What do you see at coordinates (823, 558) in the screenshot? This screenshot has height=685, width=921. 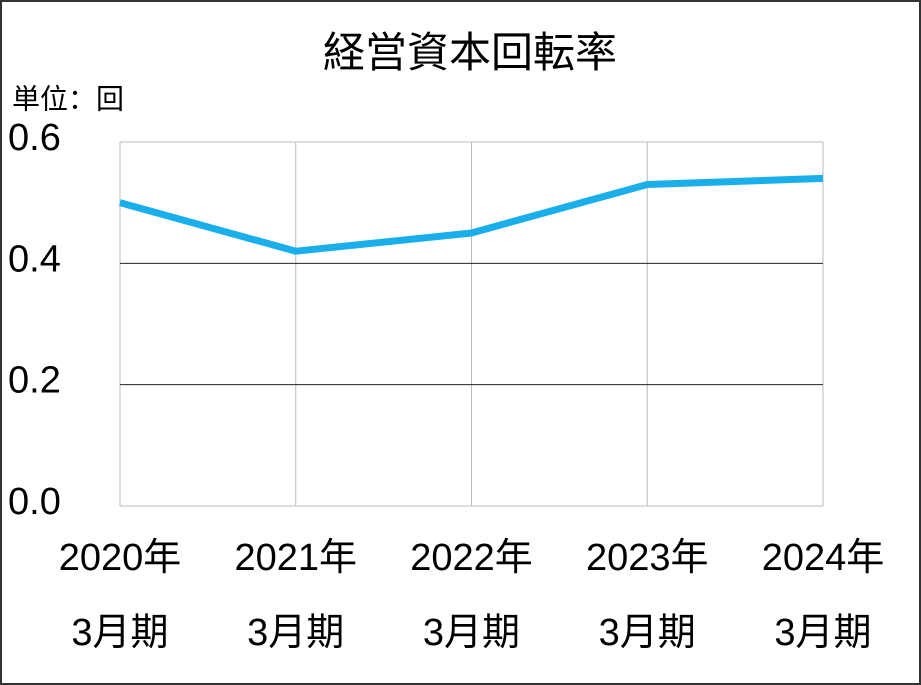 I see `x-tick-label: 2024年` at bounding box center [823, 558].